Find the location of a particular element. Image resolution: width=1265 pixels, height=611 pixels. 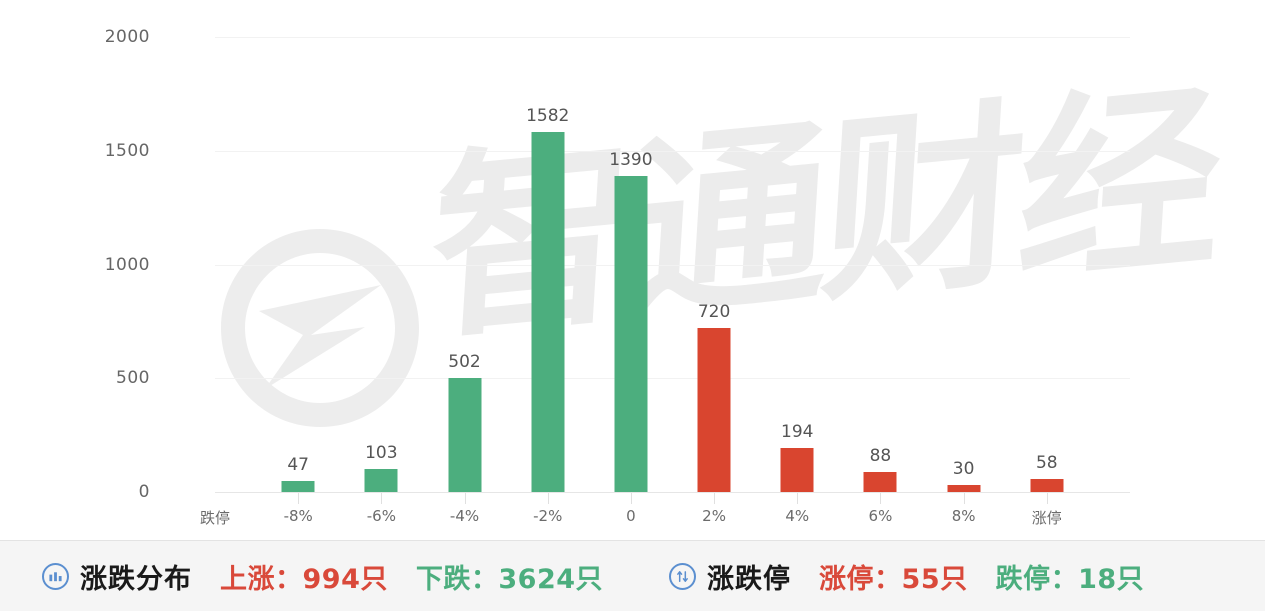

y-tick-label: 0 is located at coordinates (144, 492).